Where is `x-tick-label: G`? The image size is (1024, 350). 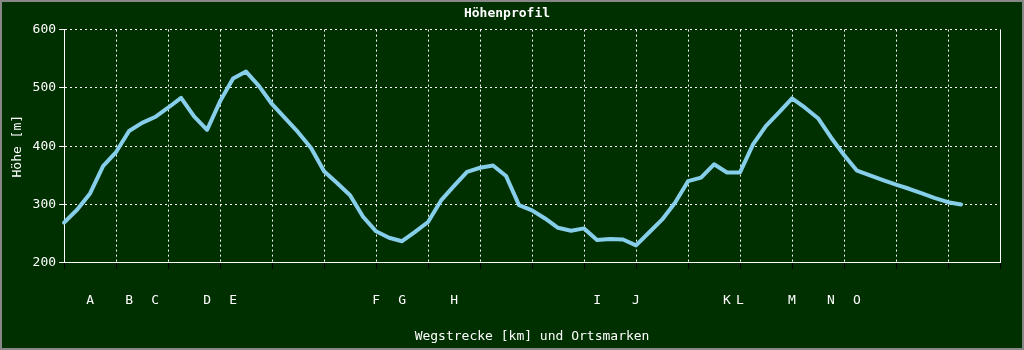 x-tick-label: G is located at coordinates (402, 299).